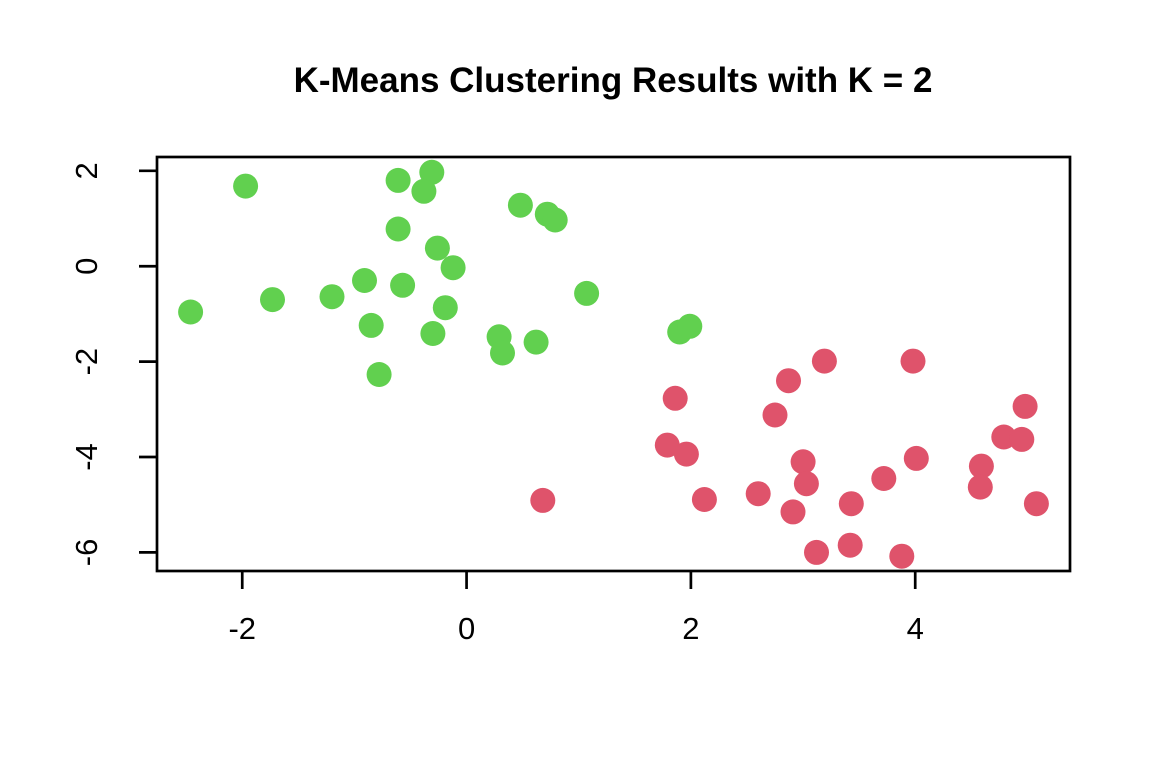 This screenshot has height=768, width=1152. I want to click on y-axis-tick-label: 0, so click(86, 266).